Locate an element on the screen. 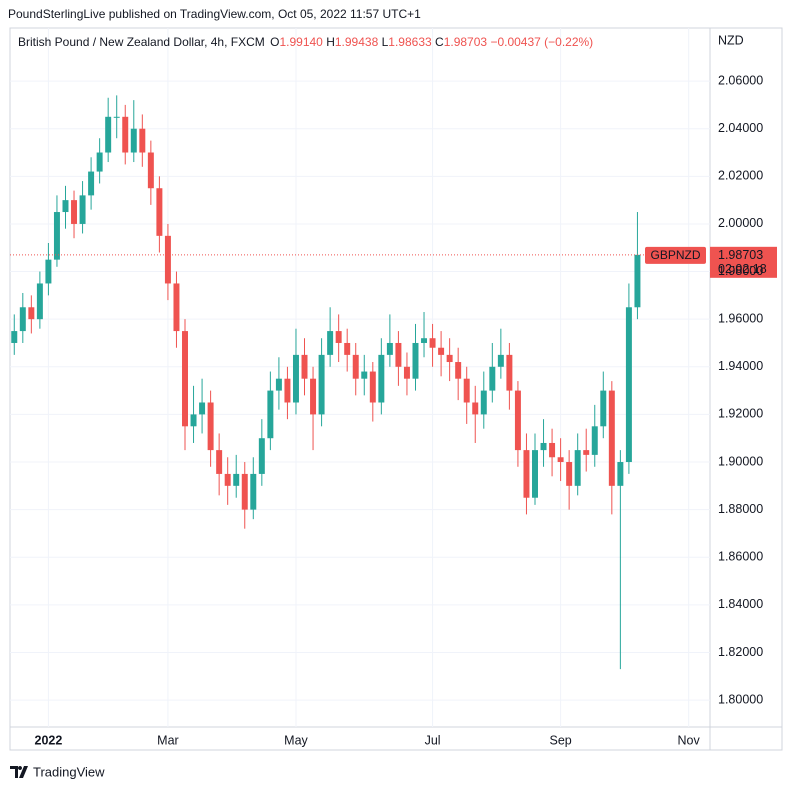  legend-value: 1.99140 is located at coordinates (301, 42).